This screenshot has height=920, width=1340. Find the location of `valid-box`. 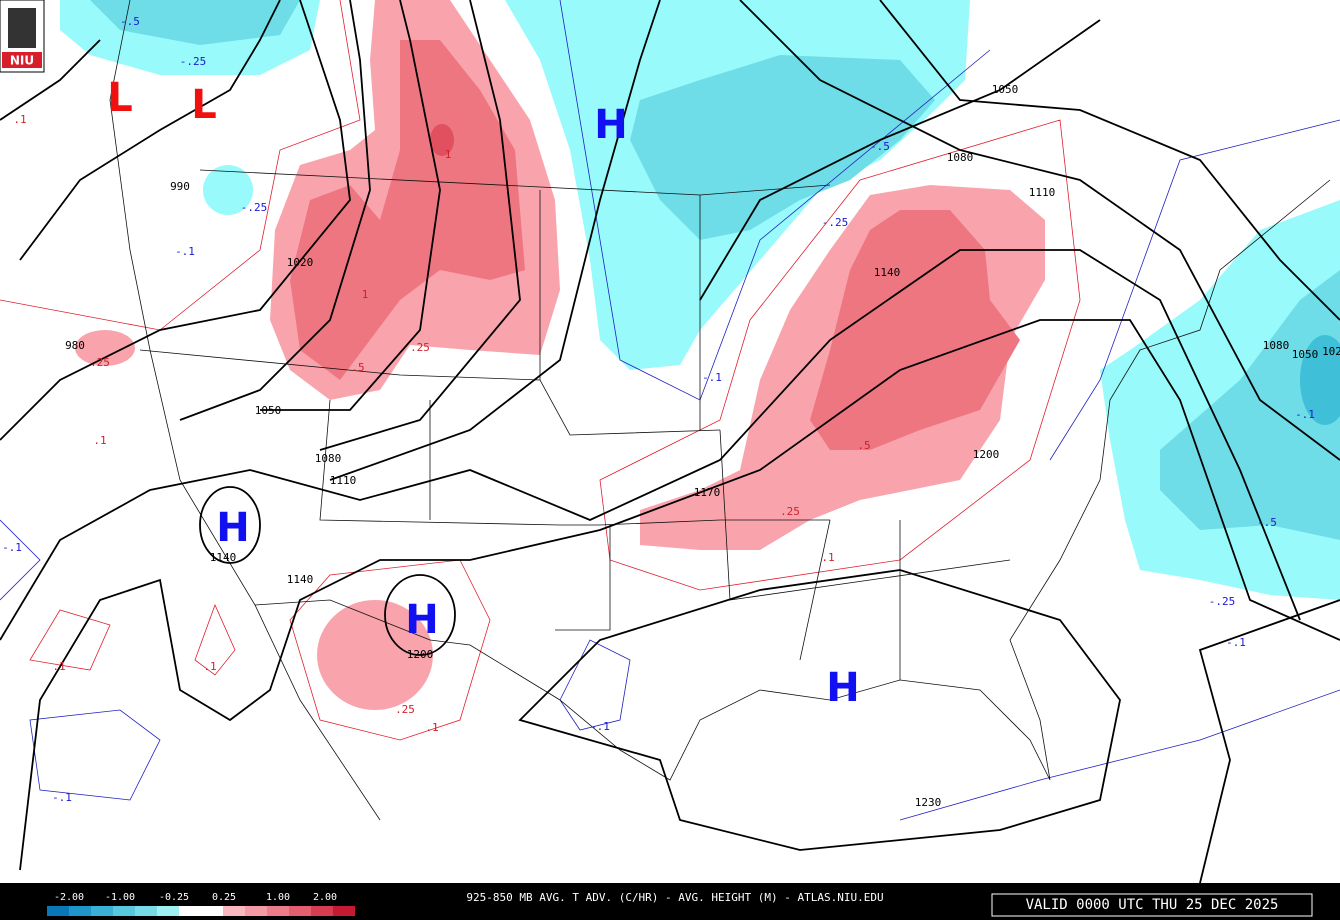

valid-box is located at coordinates (1152, 905).